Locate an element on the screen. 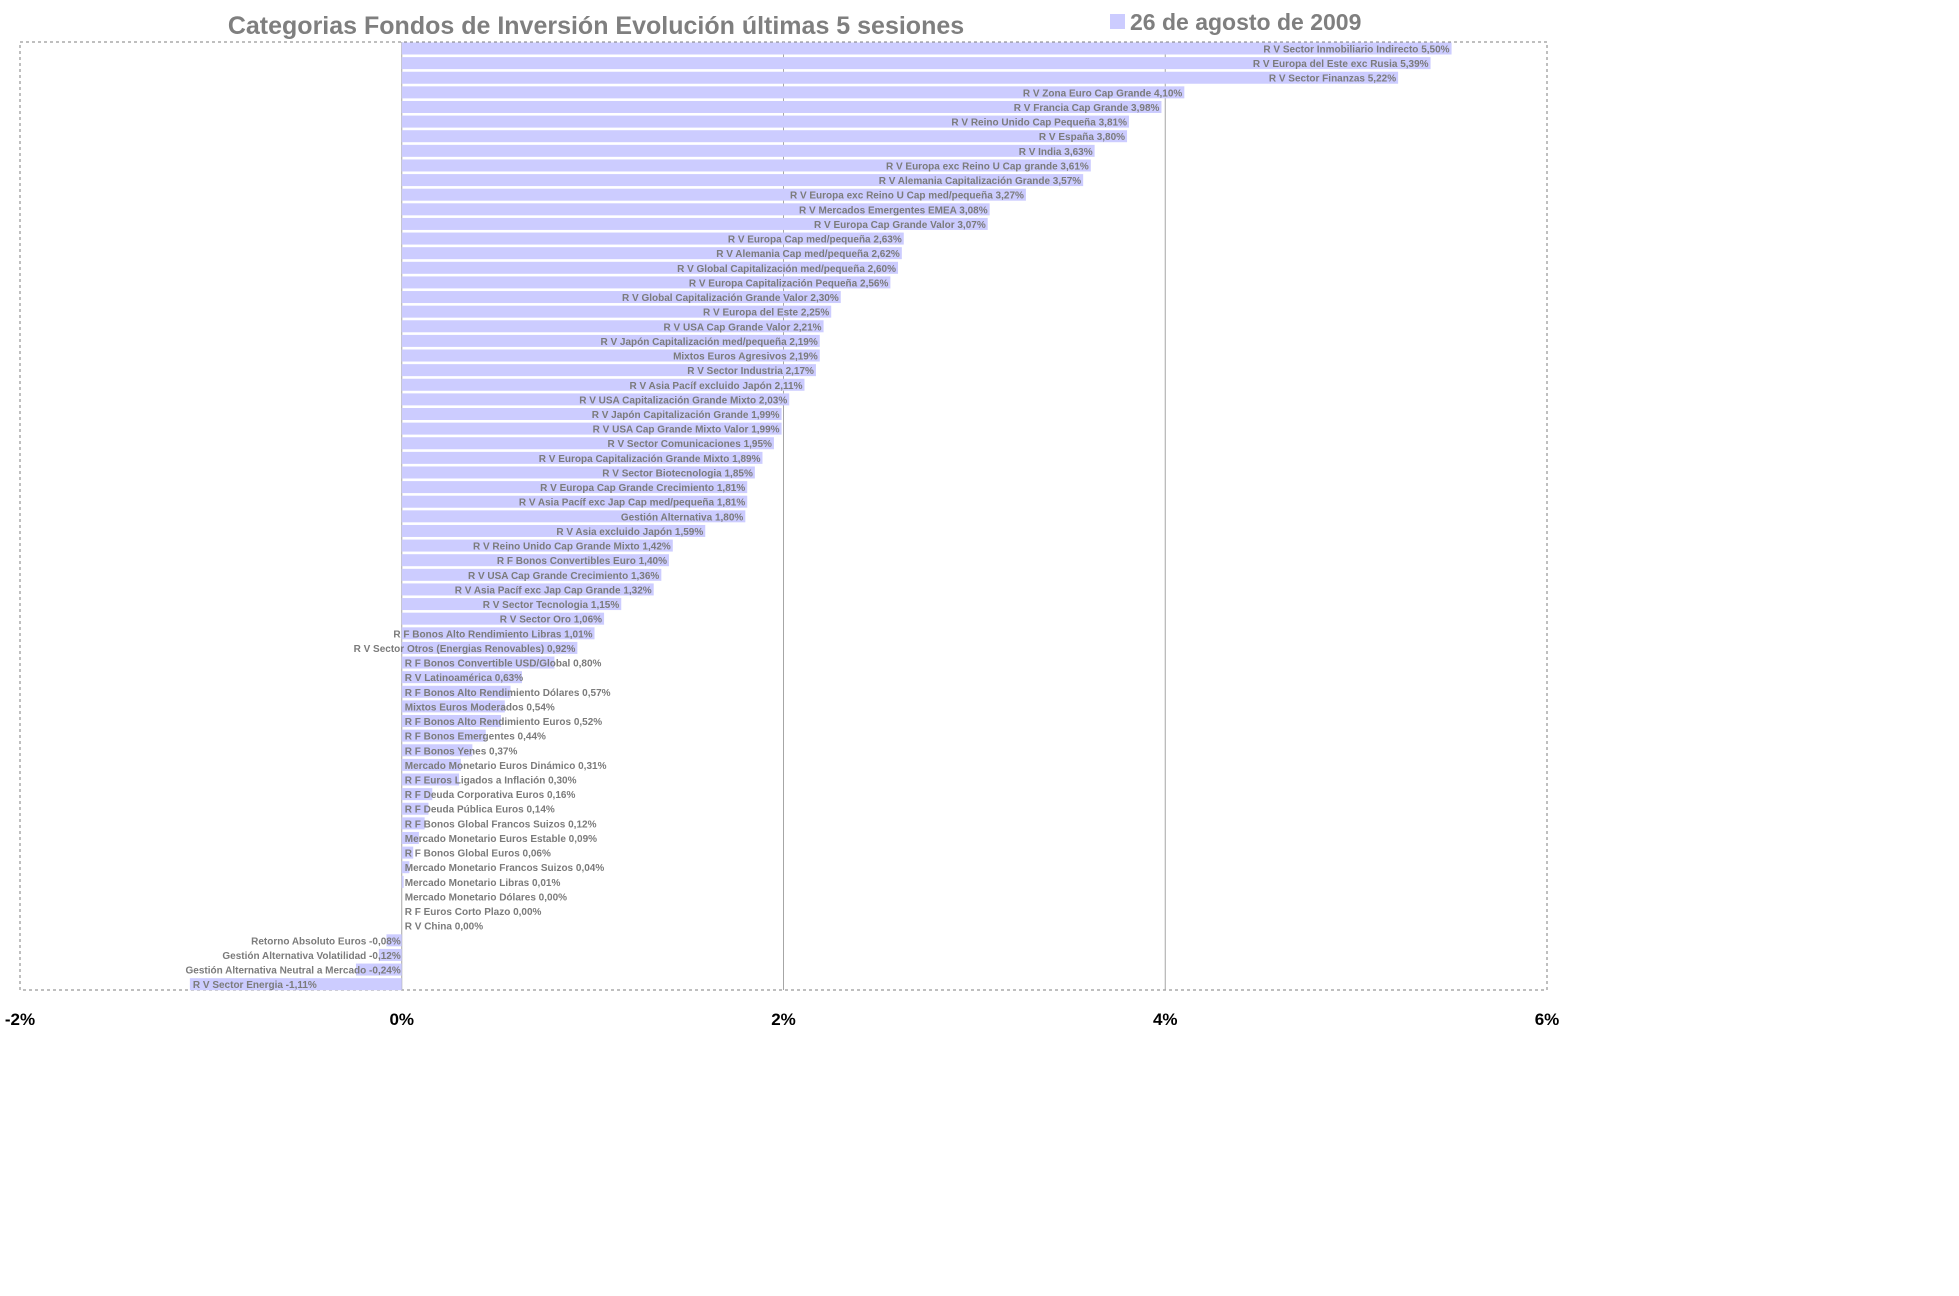 The height and width of the screenshot is (1296, 1959). x-tick-label: -2% is located at coordinates (20, 1019).